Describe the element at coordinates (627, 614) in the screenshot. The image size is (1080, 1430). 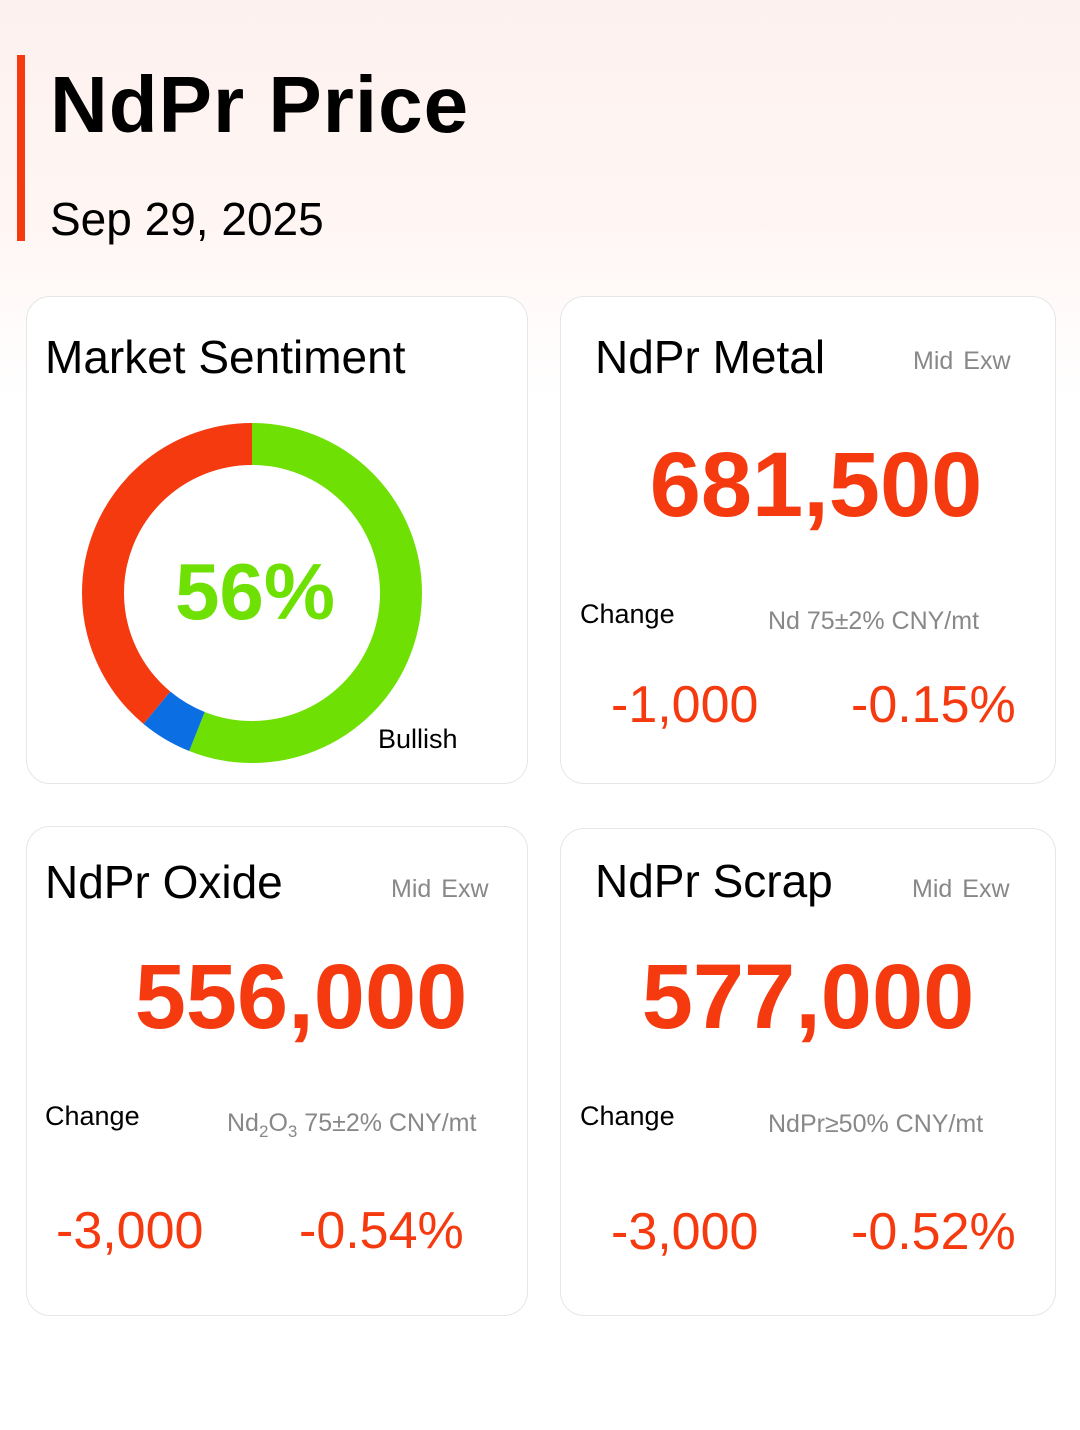
I see `metal-change-label: Change` at that location.